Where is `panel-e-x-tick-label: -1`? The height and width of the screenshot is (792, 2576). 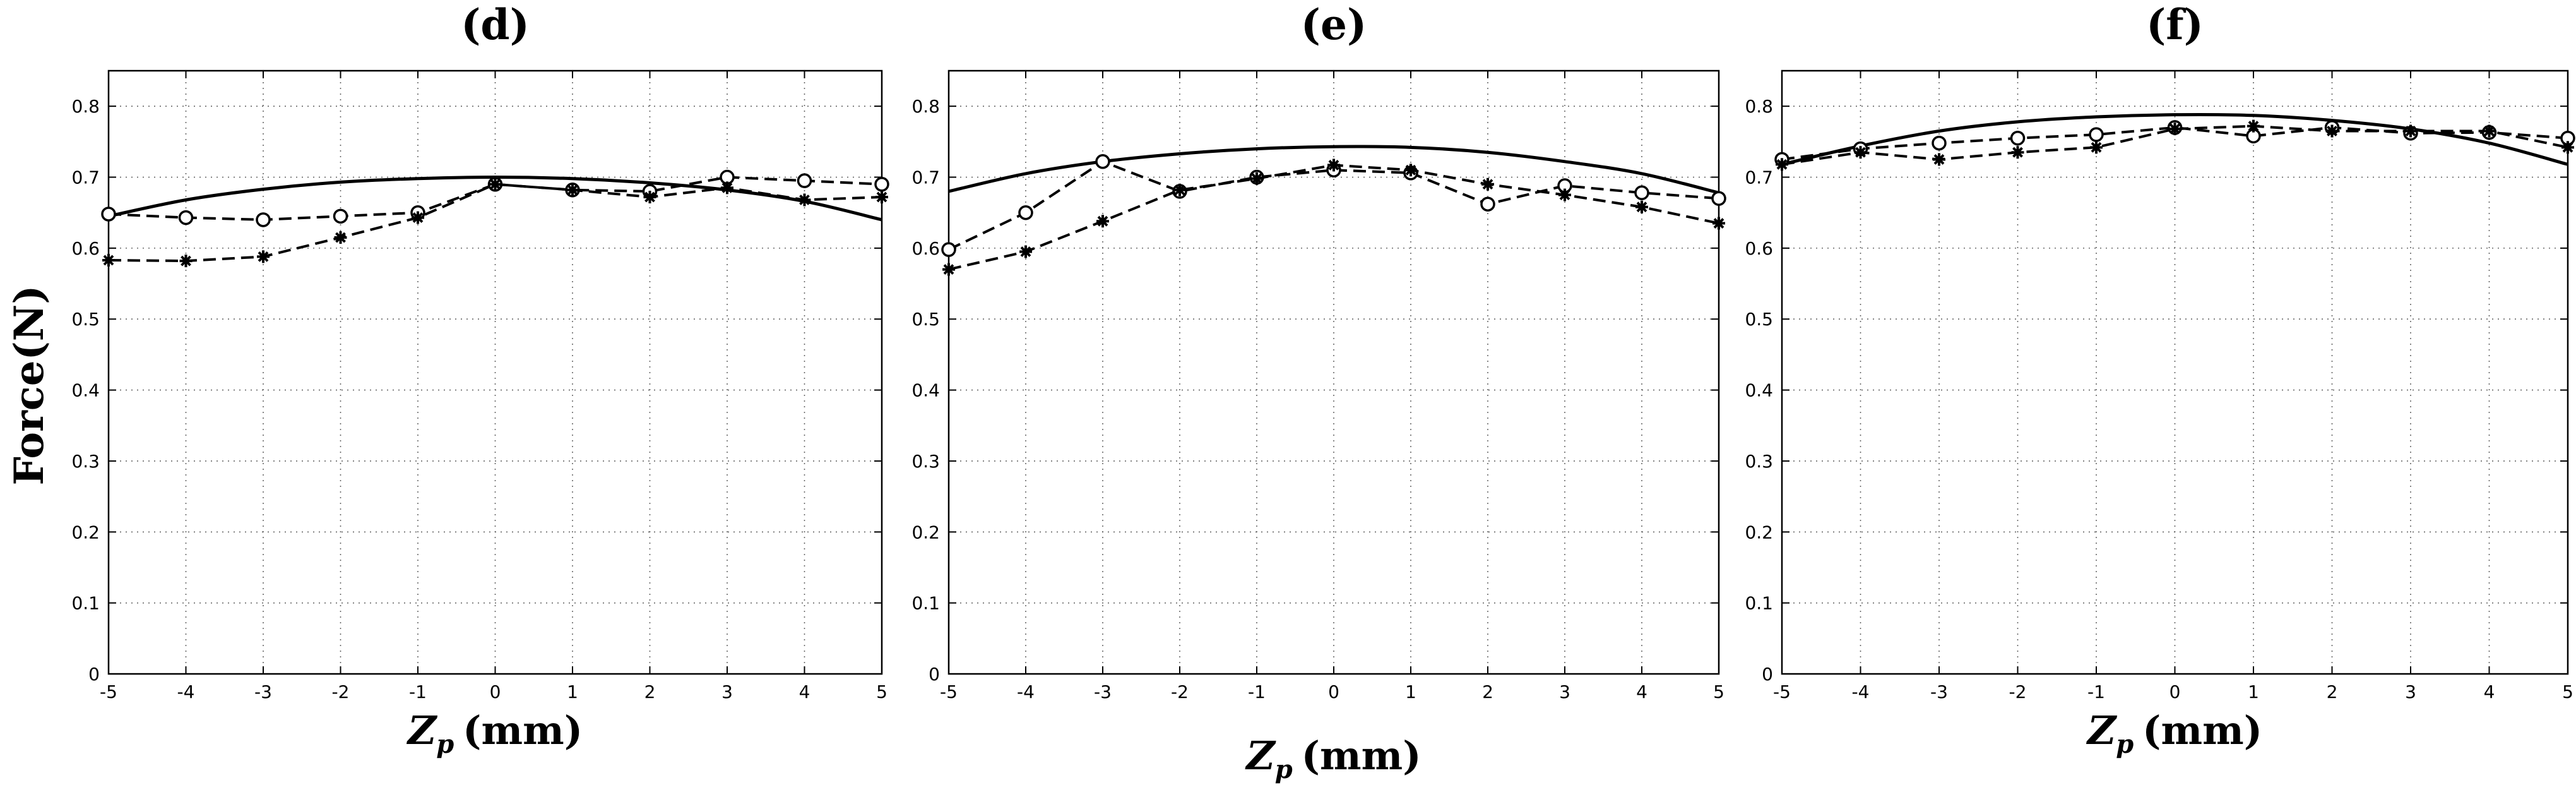 panel-e-x-tick-label: -1 is located at coordinates (1257, 691).